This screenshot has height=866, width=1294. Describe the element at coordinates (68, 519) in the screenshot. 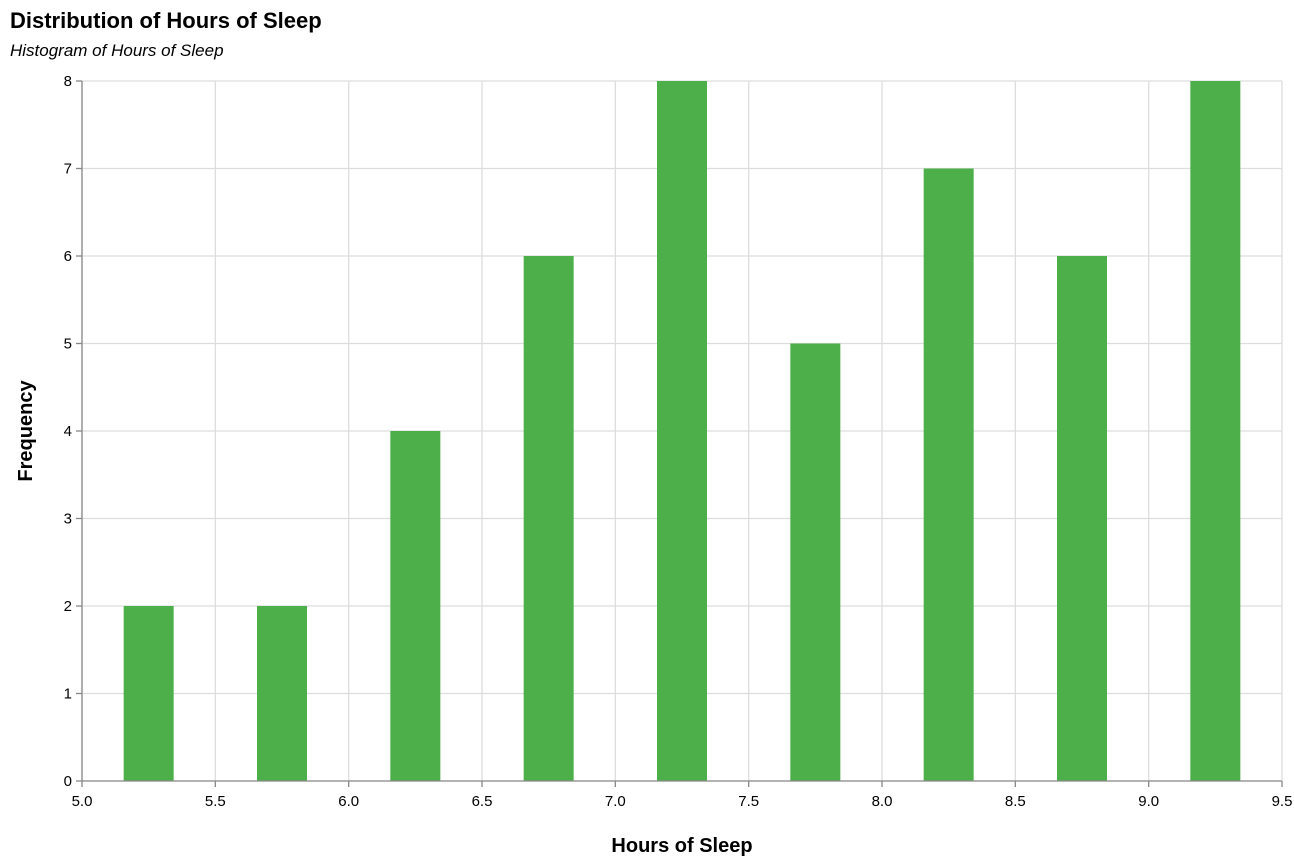

I see `y-tick-label: 3` at that location.